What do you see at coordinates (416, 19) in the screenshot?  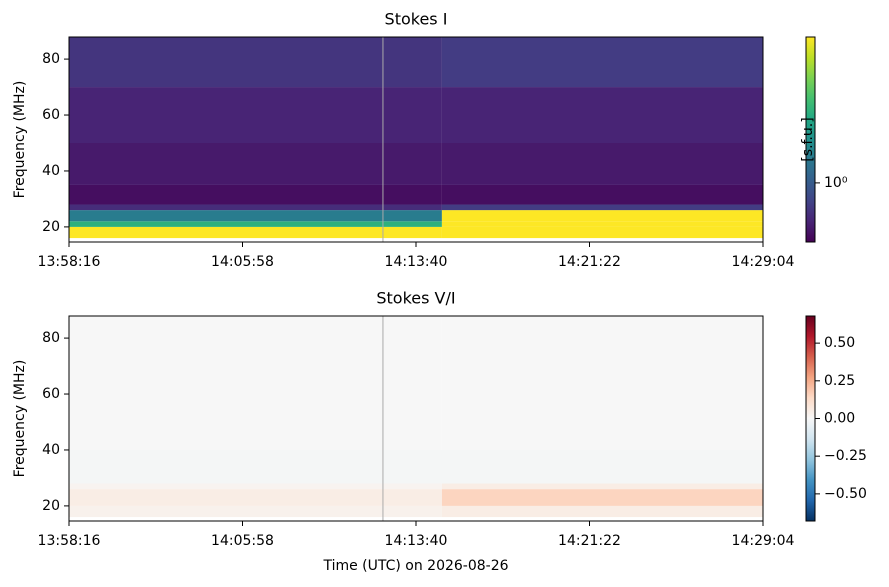 I see `chart-title: Stokes I` at bounding box center [416, 19].